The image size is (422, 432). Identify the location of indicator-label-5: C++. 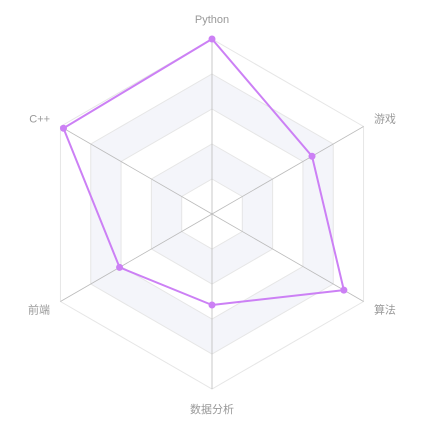
(39, 120).